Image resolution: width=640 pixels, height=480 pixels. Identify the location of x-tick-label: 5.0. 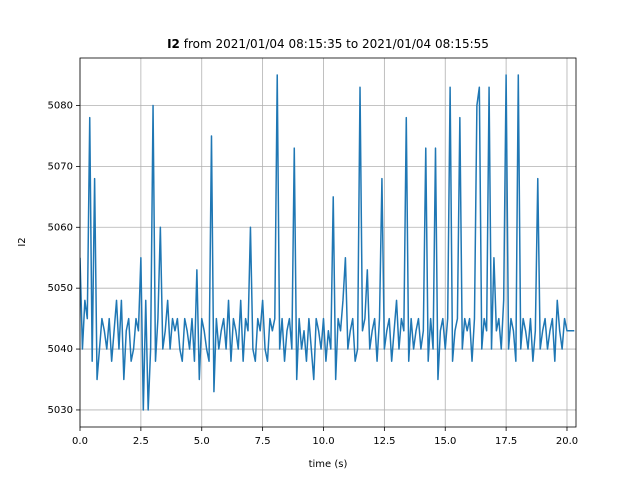
(202, 441).